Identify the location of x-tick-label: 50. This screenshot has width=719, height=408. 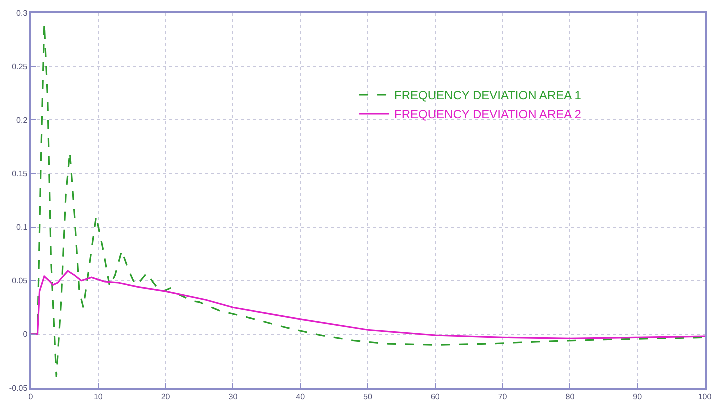
(368, 397).